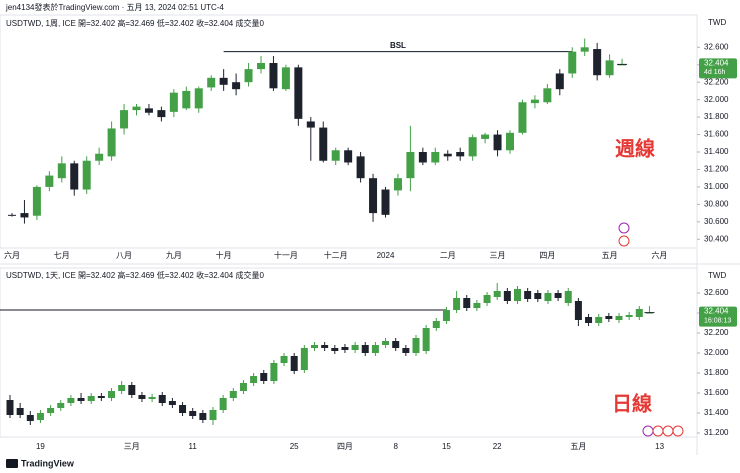 The height and width of the screenshot is (473, 740). What do you see at coordinates (632, 403) in the screenshot?
I see `watermark: 日線` at bounding box center [632, 403].